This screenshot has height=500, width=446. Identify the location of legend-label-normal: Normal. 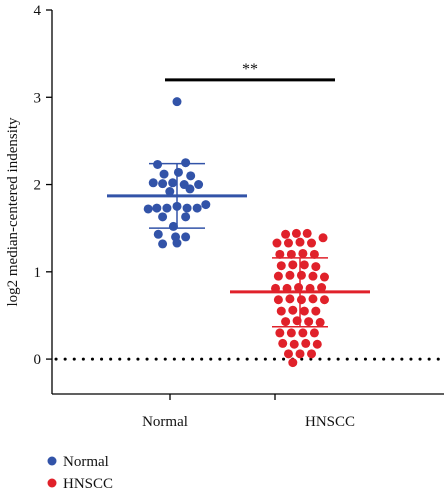
(86, 462).